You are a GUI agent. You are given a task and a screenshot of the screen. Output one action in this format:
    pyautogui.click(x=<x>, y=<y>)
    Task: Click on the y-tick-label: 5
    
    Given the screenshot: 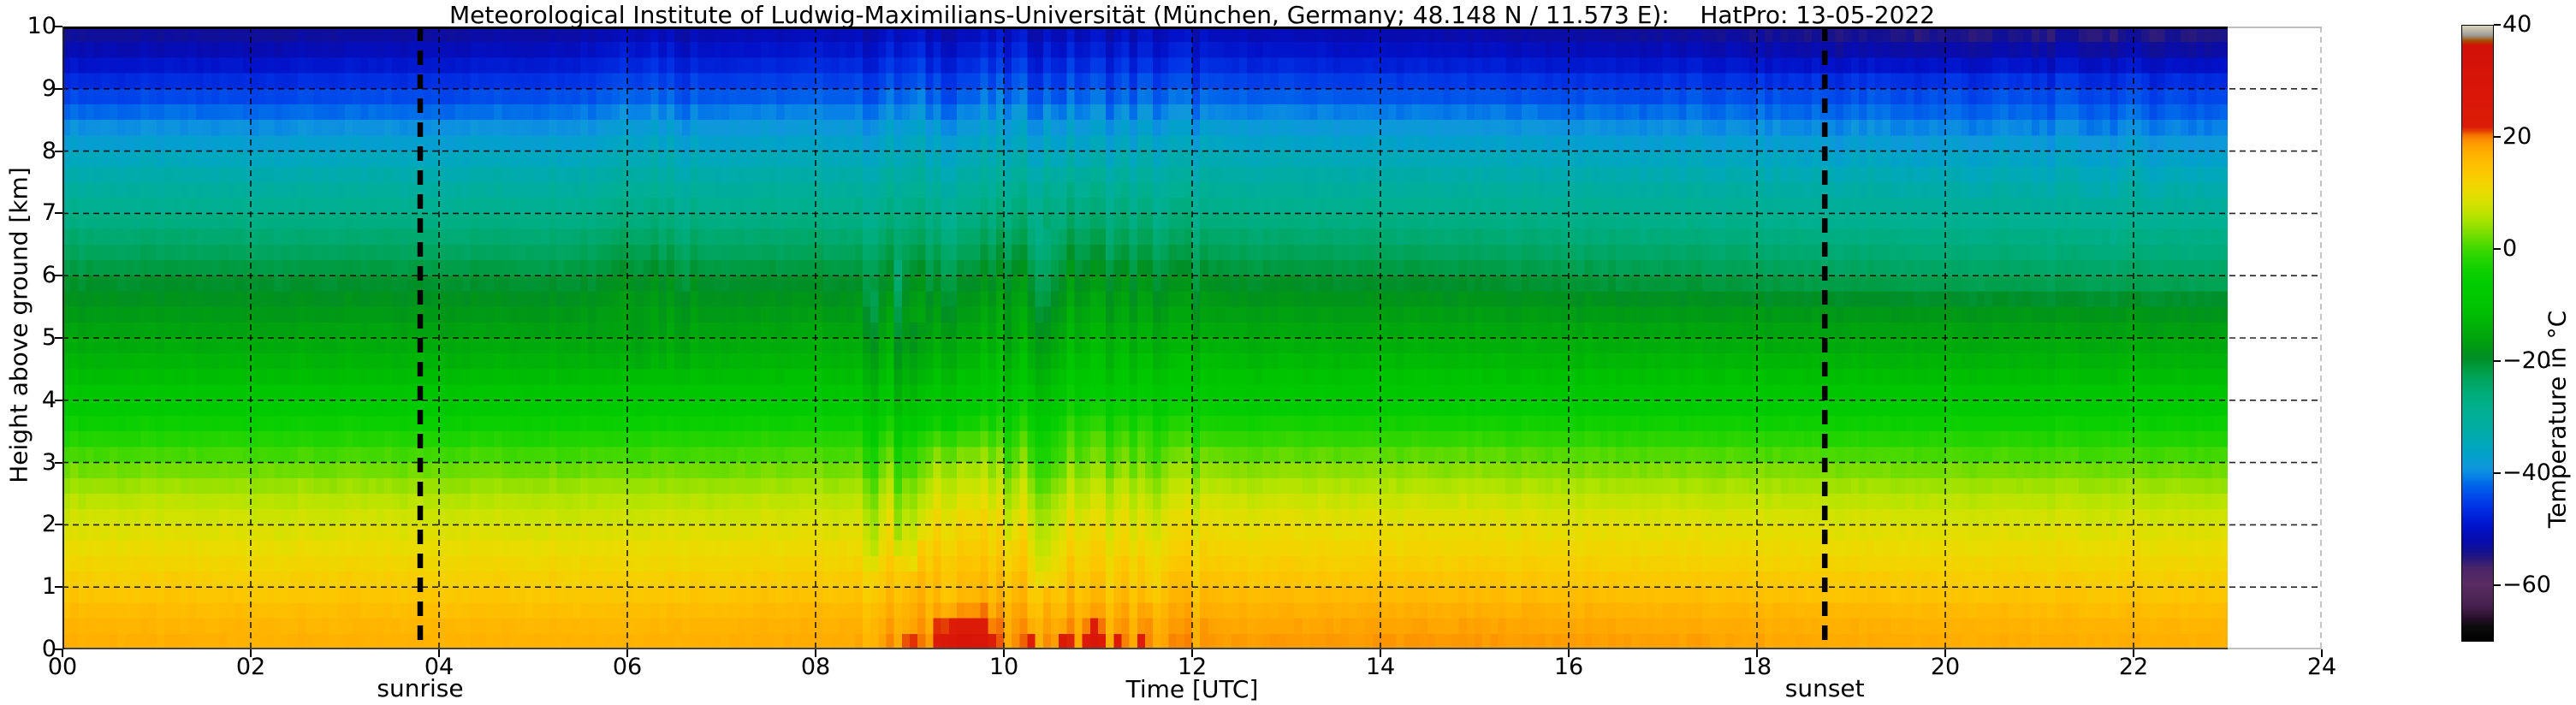 What is the action you would take?
    pyautogui.click(x=48, y=337)
    